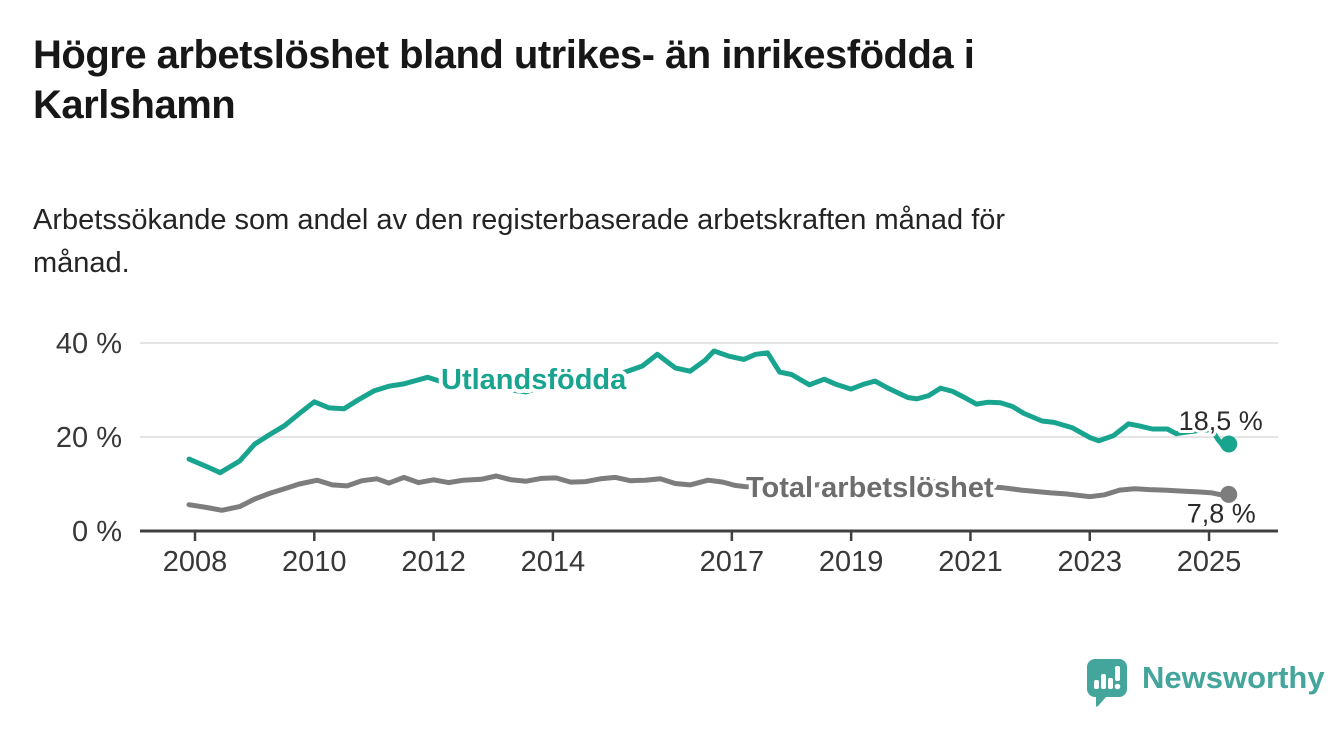 The image size is (1340, 734). I want to click on x-axis-tick-label: 2025, so click(1209, 562).